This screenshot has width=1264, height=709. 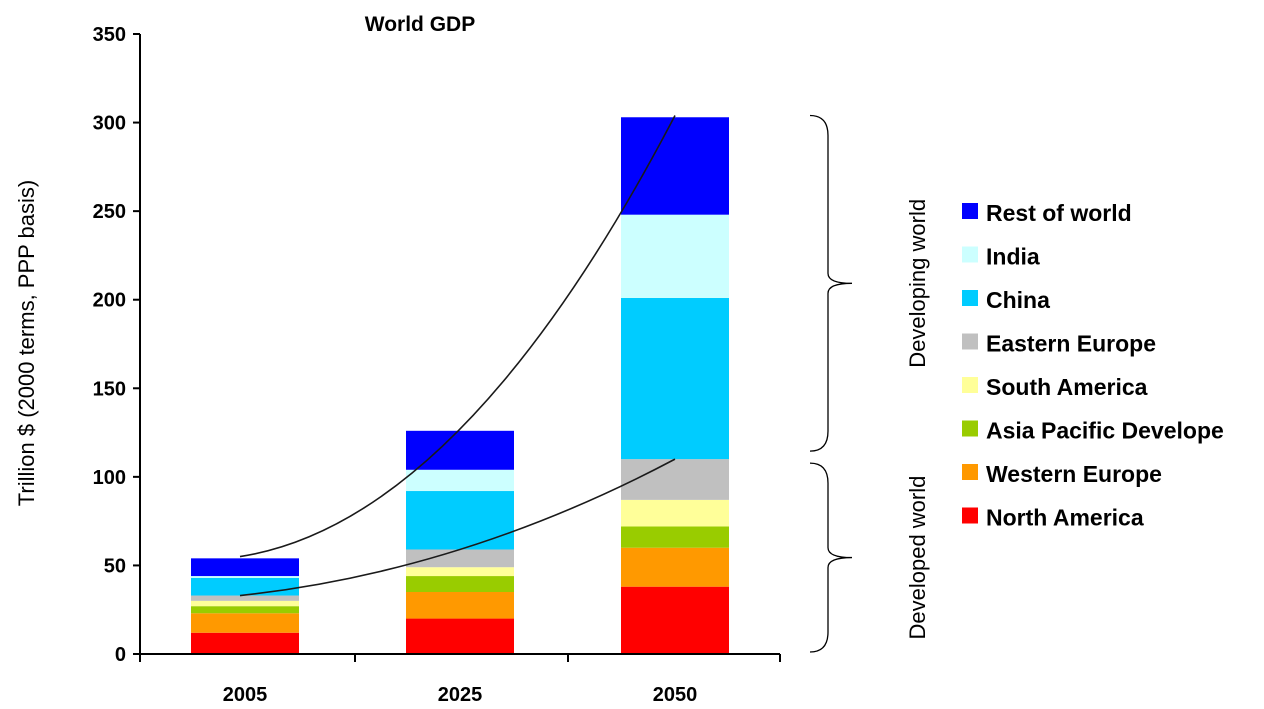 What do you see at coordinates (1071, 344) in the screenshot?
I see `legend-label-3: Eastern Europe` at bounding box center [1071, 344].